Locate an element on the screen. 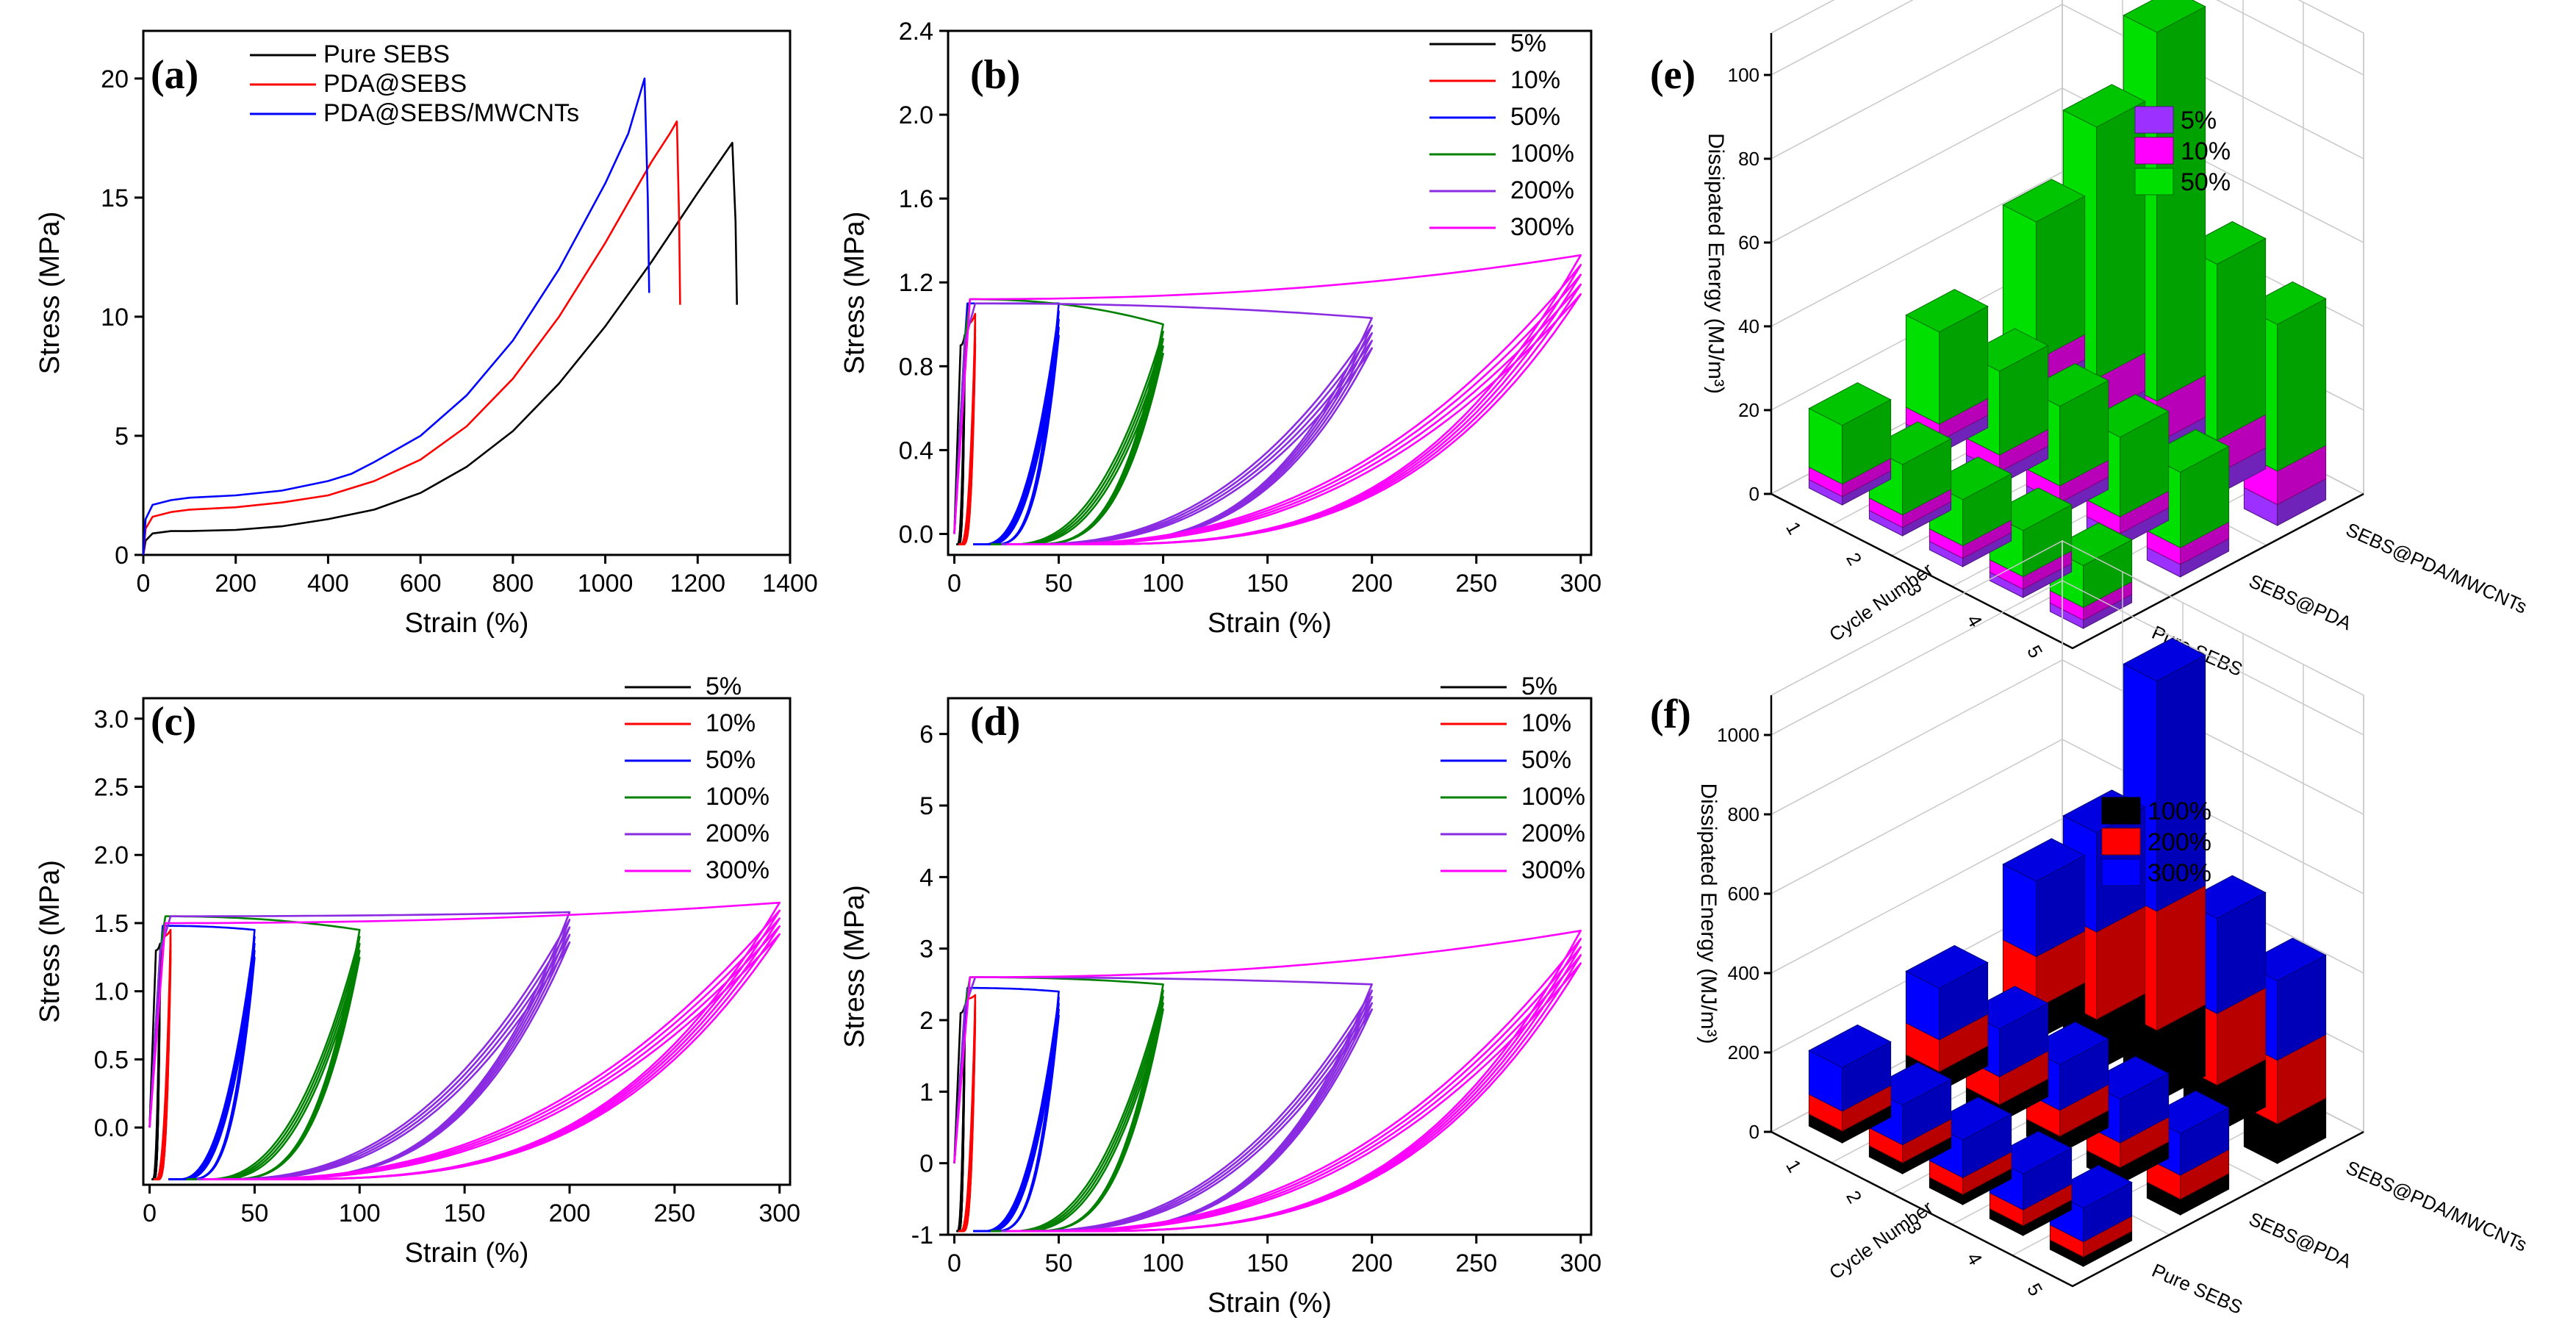 This screenshot has height=1320, width=2576. x-tick-label-c: 150 is located at coordinates (465, 1213).